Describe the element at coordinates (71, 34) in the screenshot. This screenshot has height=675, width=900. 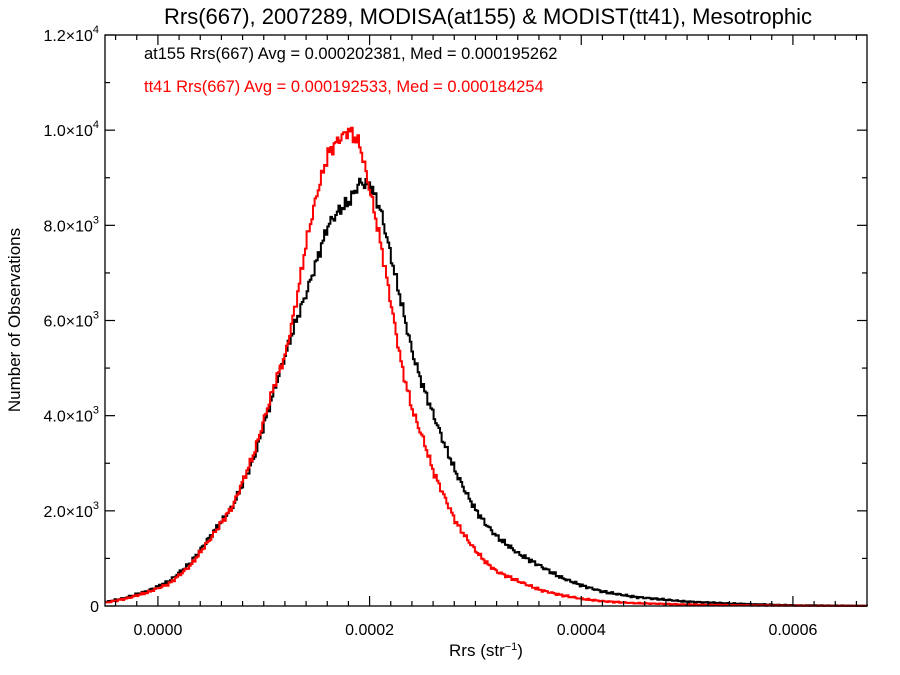
I see `y-tick-label: 1.2×10⁴` at that location.